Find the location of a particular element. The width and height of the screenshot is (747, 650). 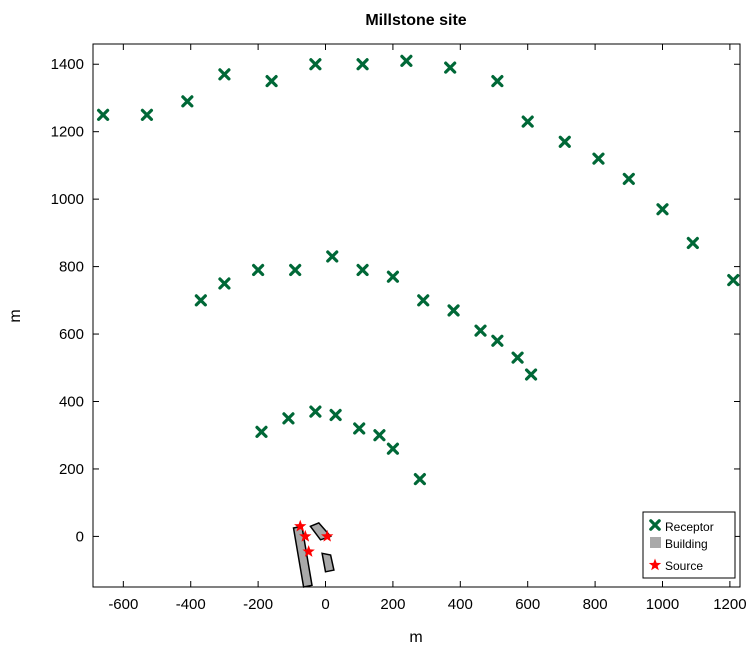

legend-label-receptor: Receptor is located at coordinates (689, 527).